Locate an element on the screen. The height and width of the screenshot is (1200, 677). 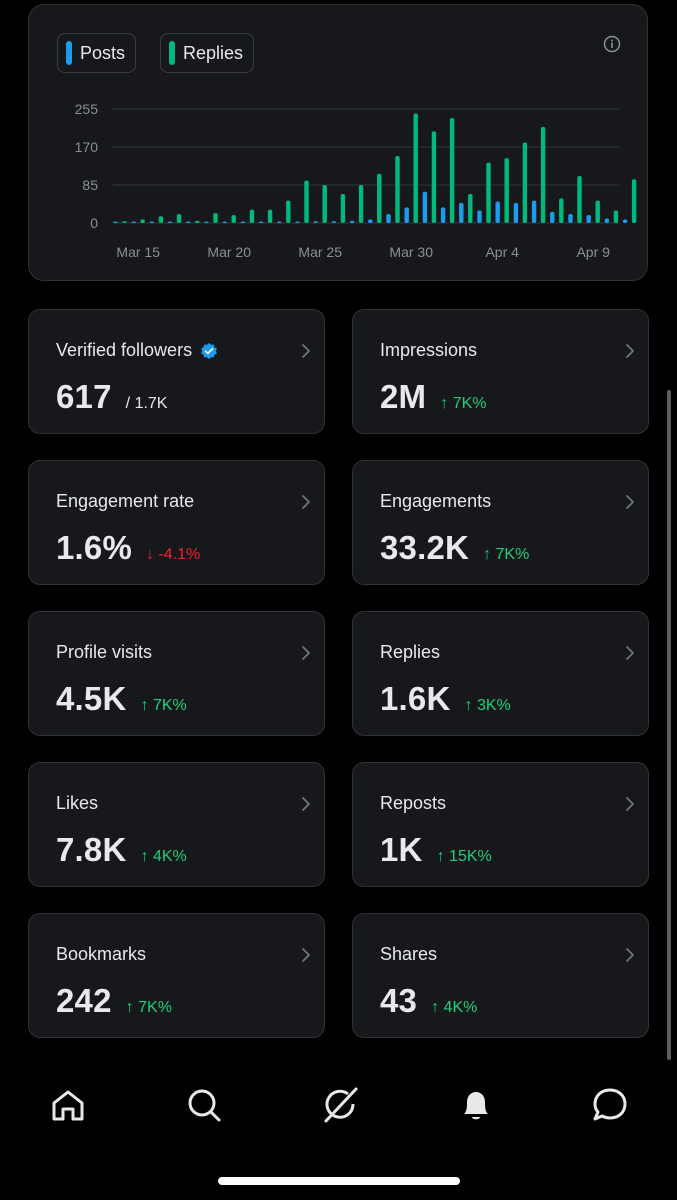
stat-label-text: Verified followers is located at coordinates (124, 350).